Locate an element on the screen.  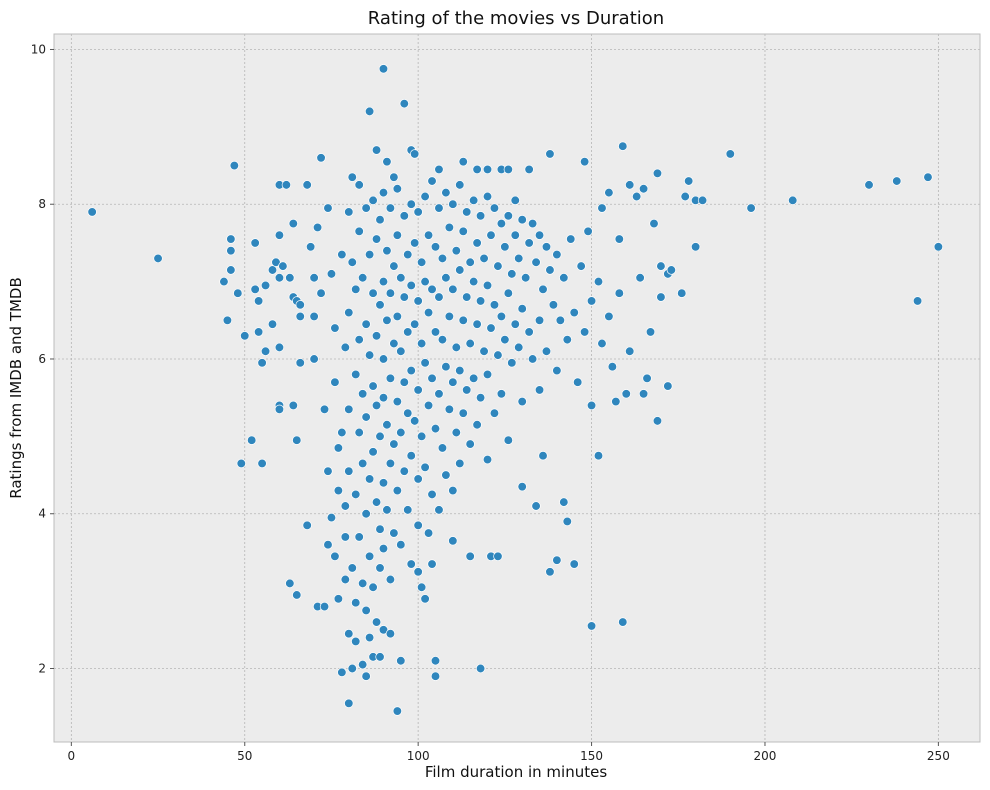
y-tick-label: 2 is located at coordinates (42, 668).